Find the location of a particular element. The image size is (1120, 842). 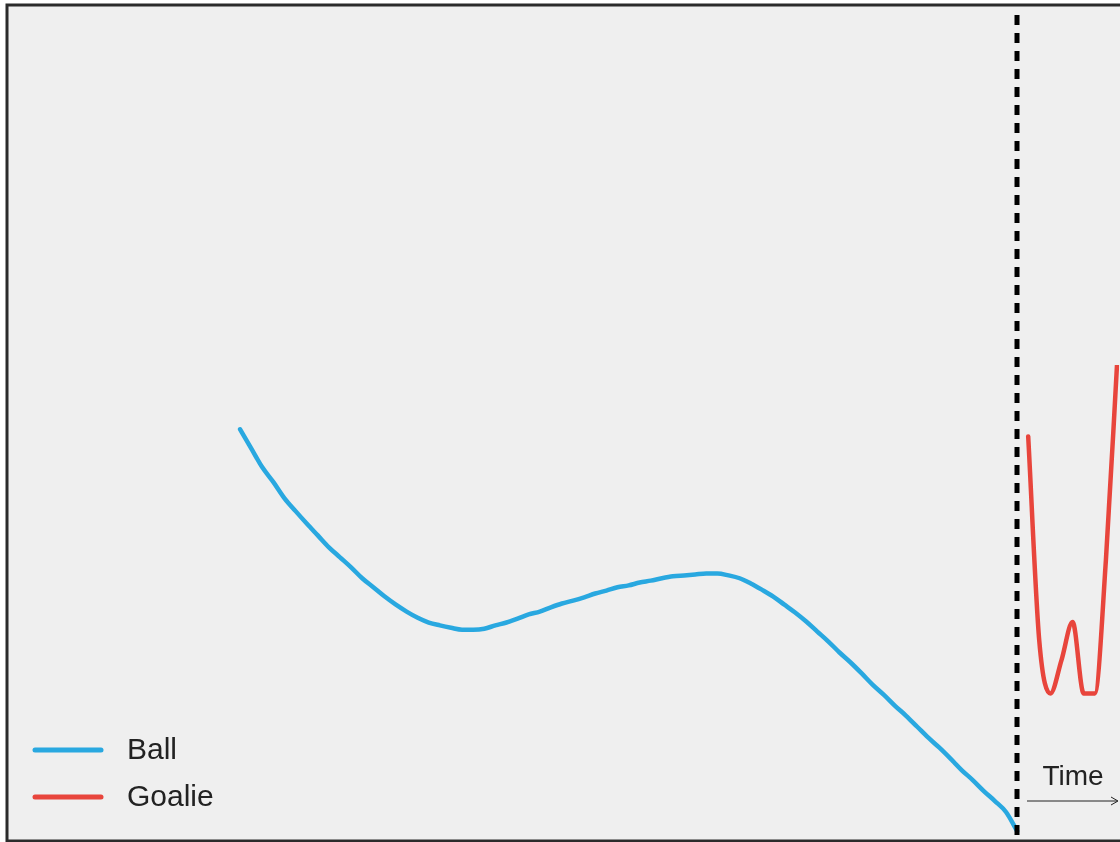

annotation: Time is located at coordinates (1073, 775).